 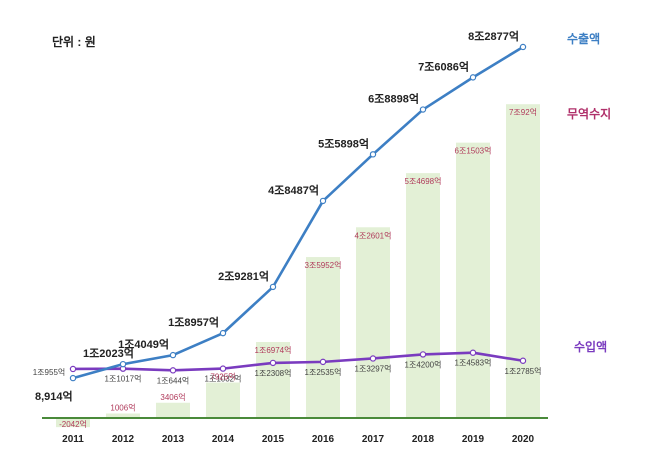 What do you see at coordinates (423, 364) in the screenshot?
I see `import-data-label: 1조4200억` at bounding box center [423, 364].